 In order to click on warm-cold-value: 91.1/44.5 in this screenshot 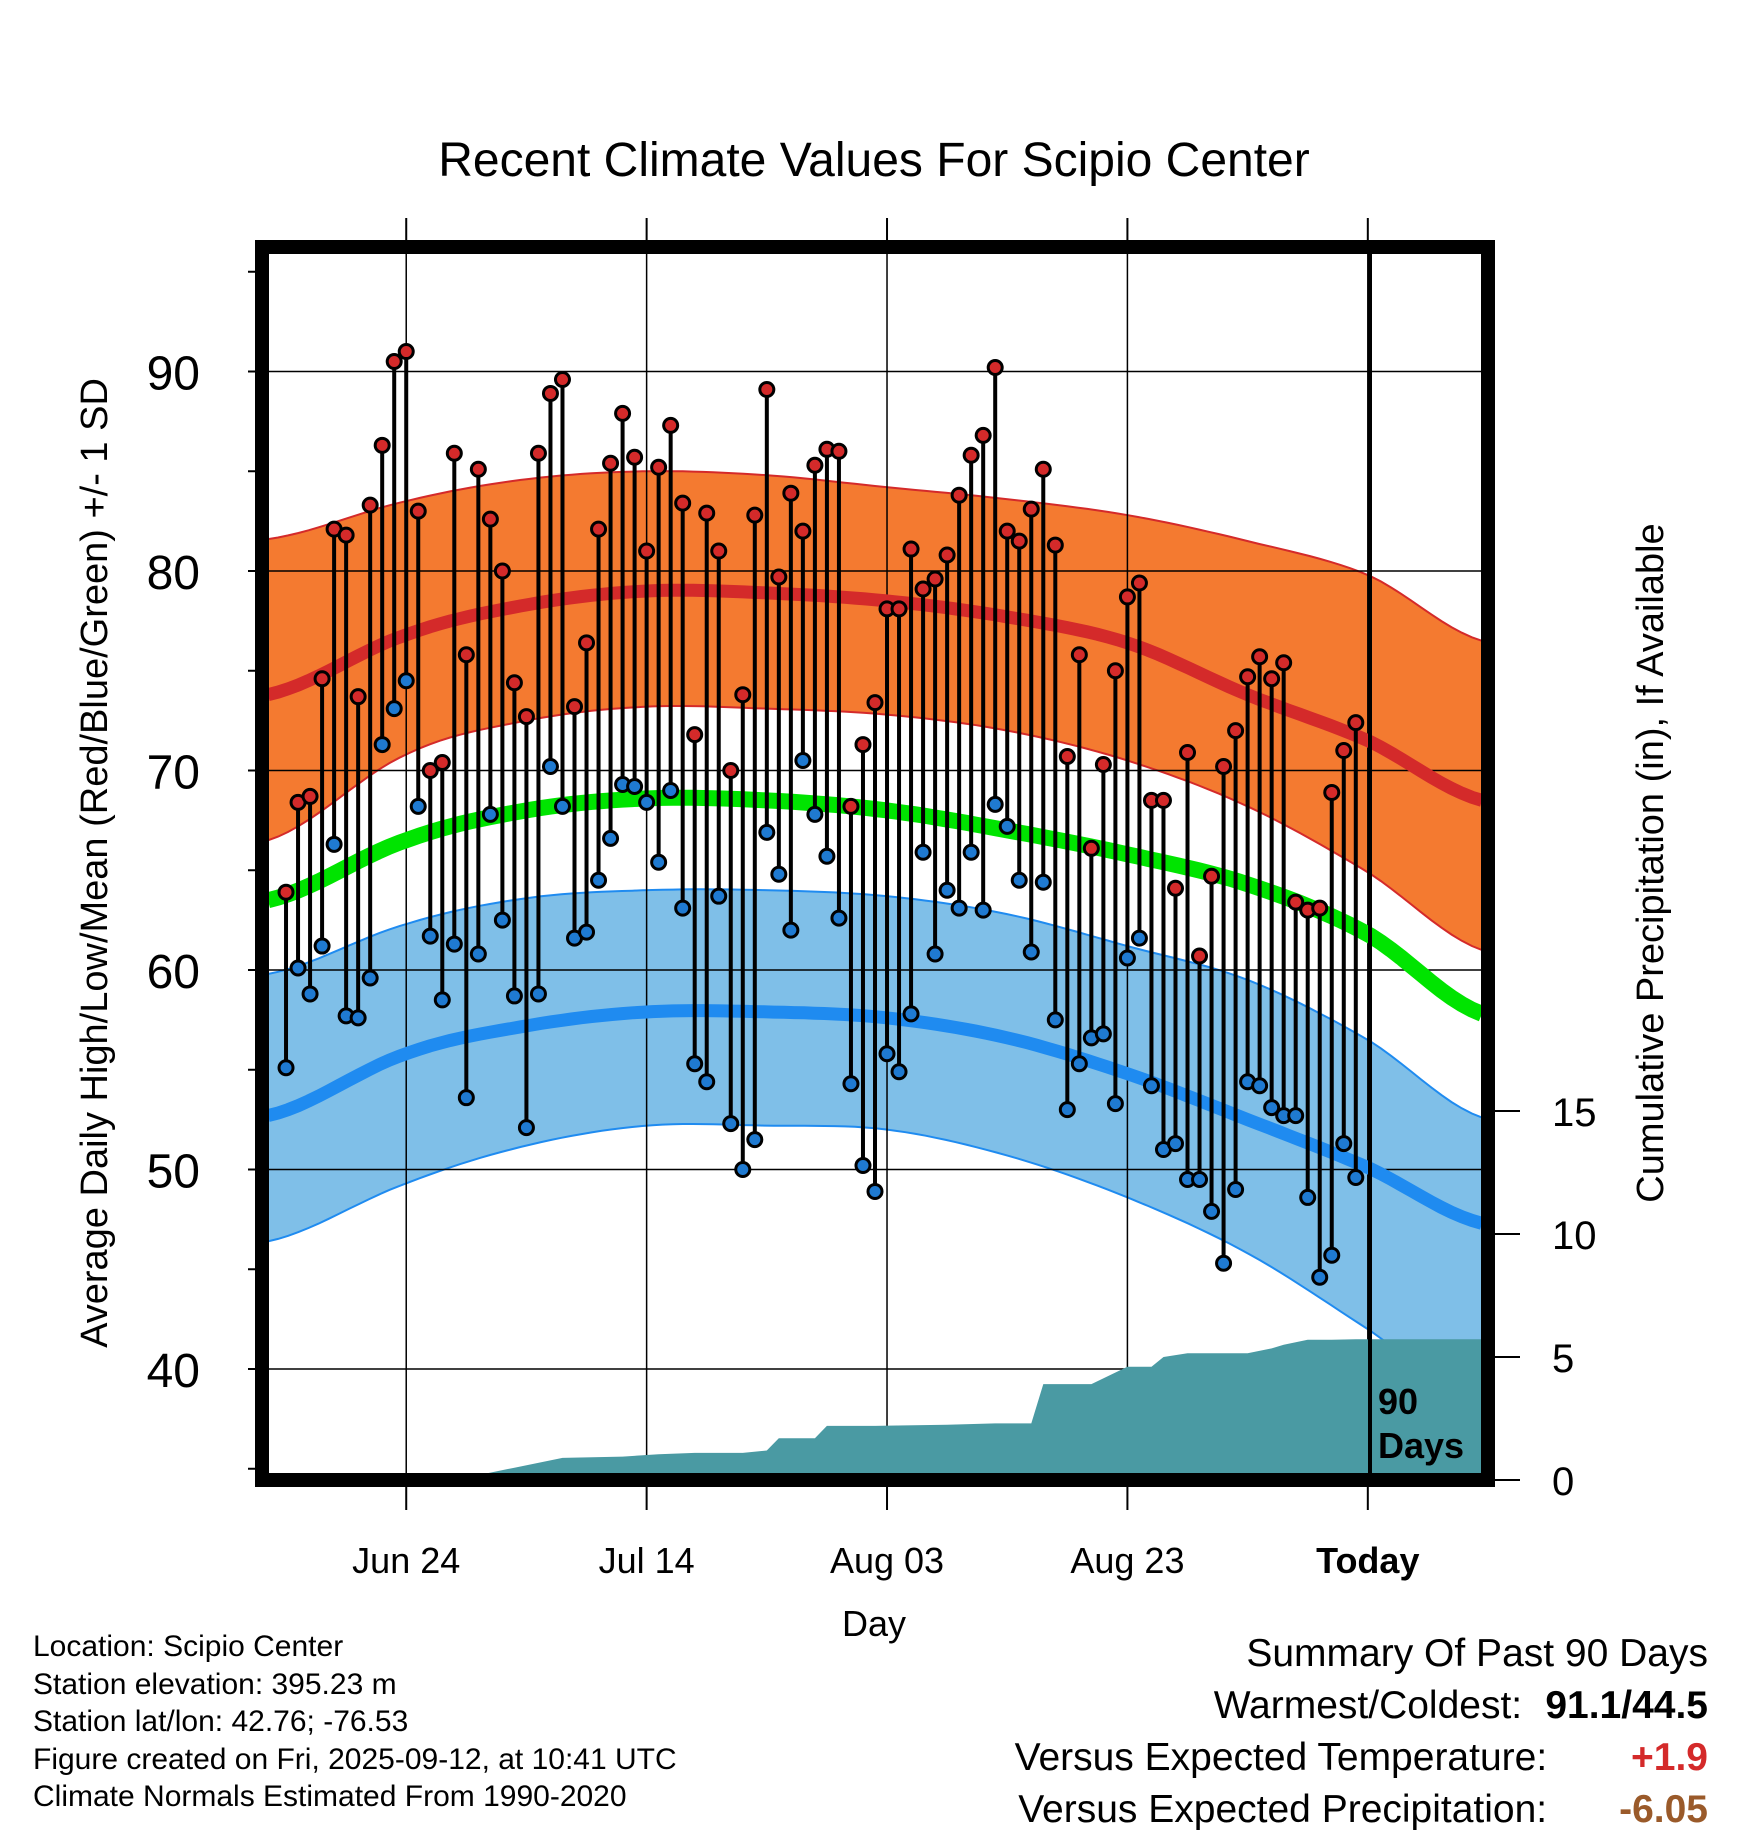, I will do `click(1626, 1705)`.